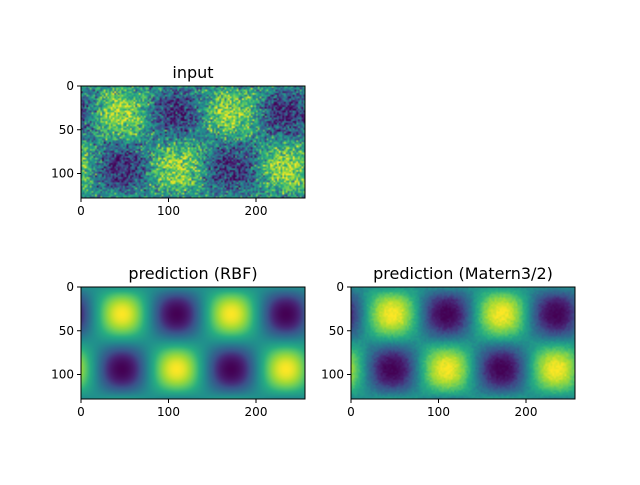 This screenshot has height=485, width=640. I want to click on subplot-2: prediction (RBF) 0 100 200 0 50 100, so click(178, 341).